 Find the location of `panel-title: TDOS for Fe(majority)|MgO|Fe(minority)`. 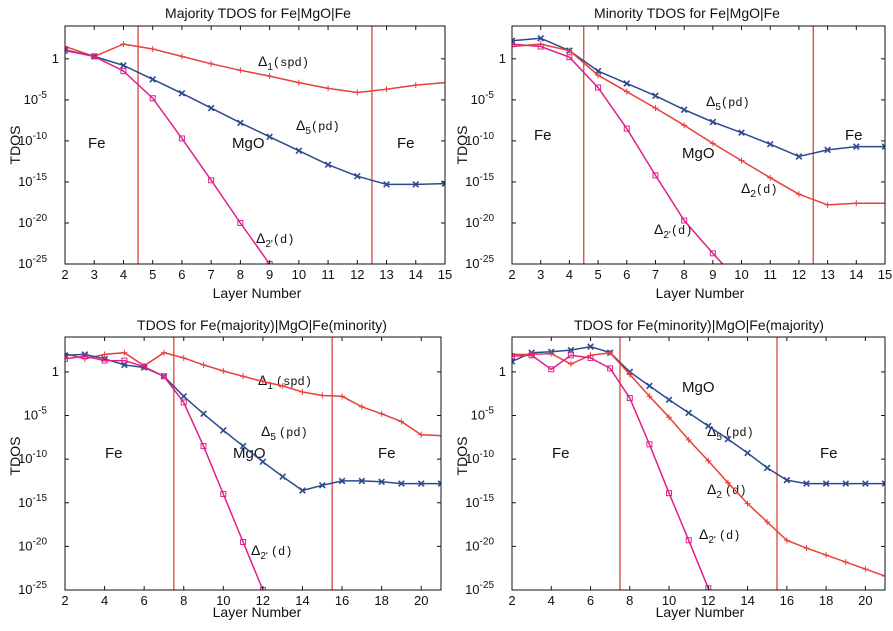

panel-title: TDOS for Fe(majority)|MgO|Fe(minority) is located at coordinates (262, 325).